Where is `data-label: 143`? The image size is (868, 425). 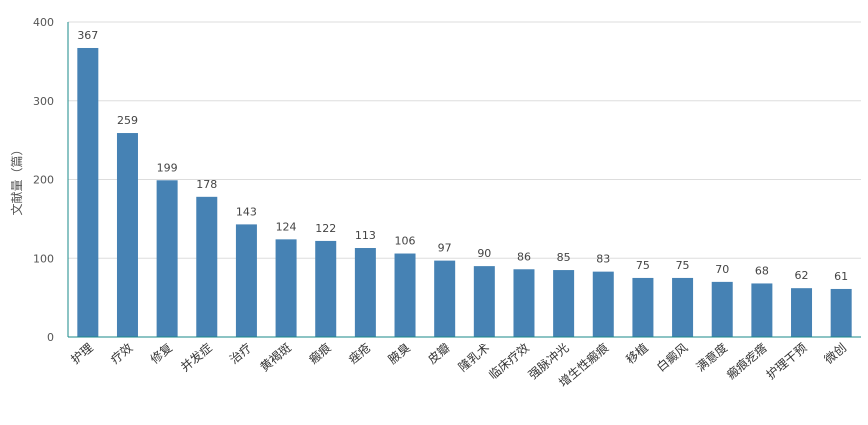
data-label: 143 is located at coordinates (246, 211).